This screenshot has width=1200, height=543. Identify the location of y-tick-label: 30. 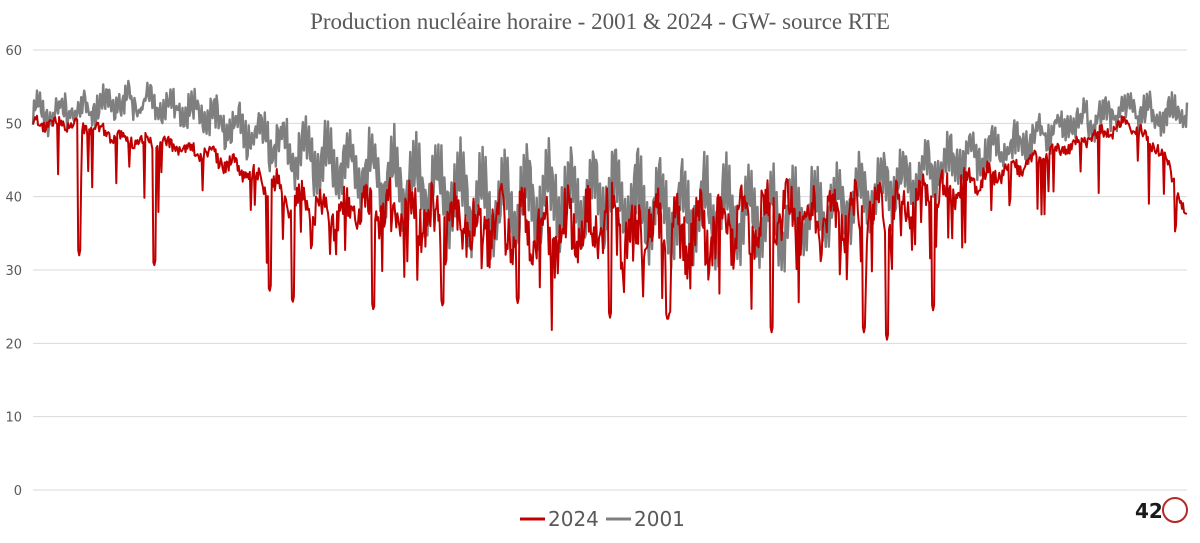
(13, 271).